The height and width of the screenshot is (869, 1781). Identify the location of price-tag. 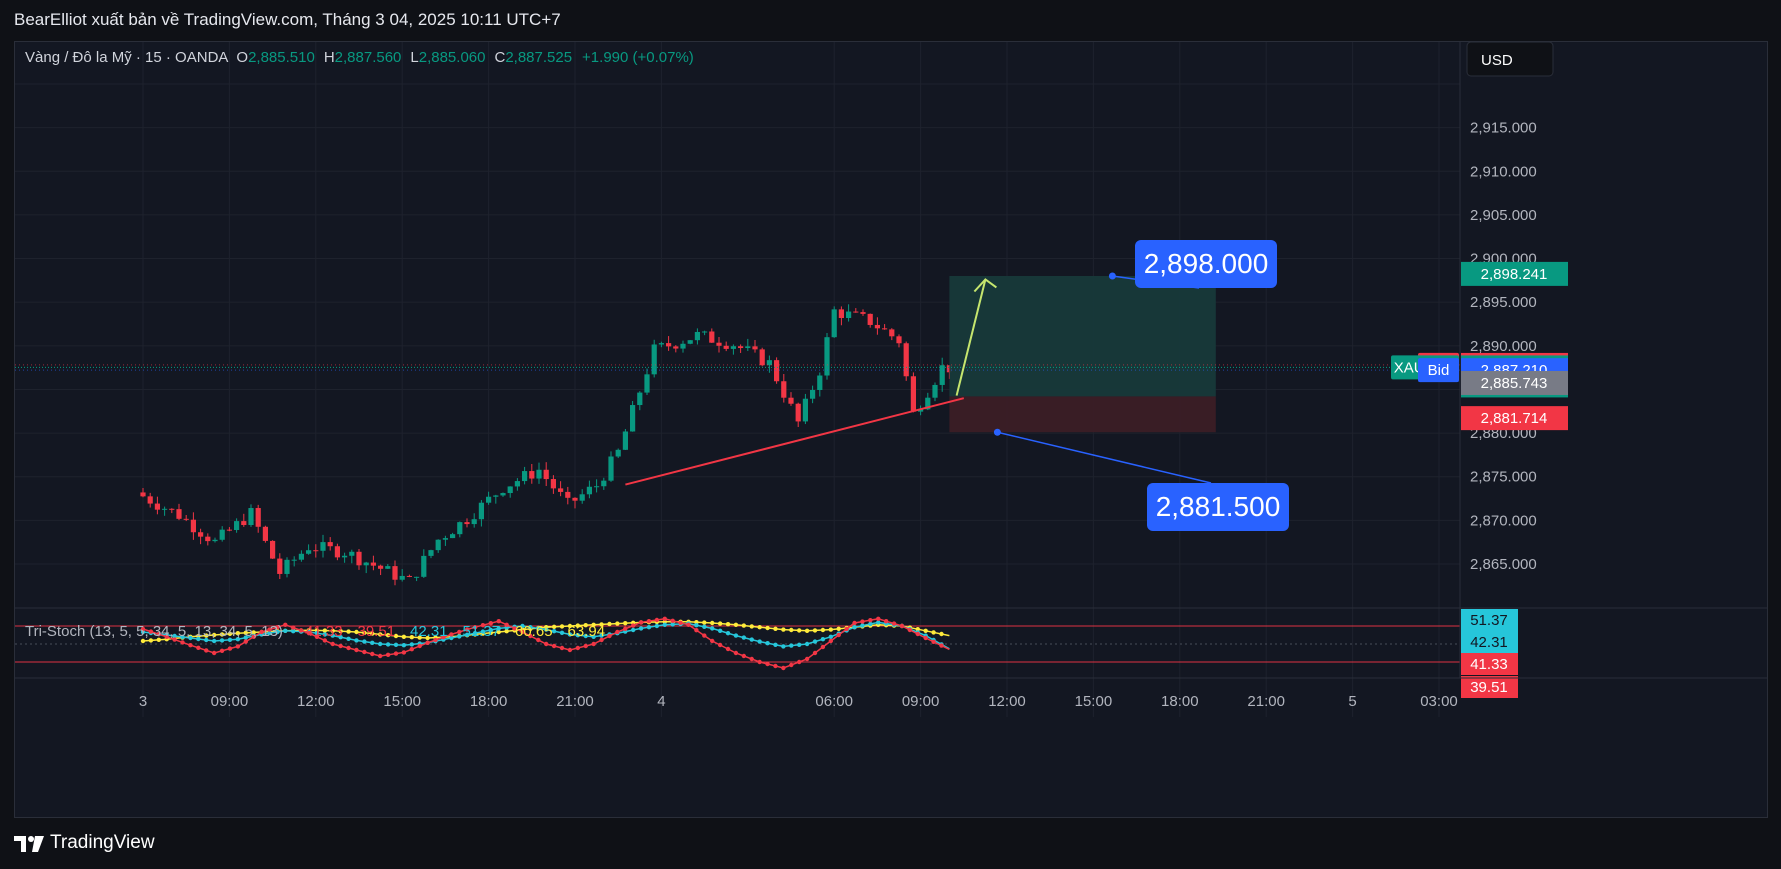
(1514, 273).